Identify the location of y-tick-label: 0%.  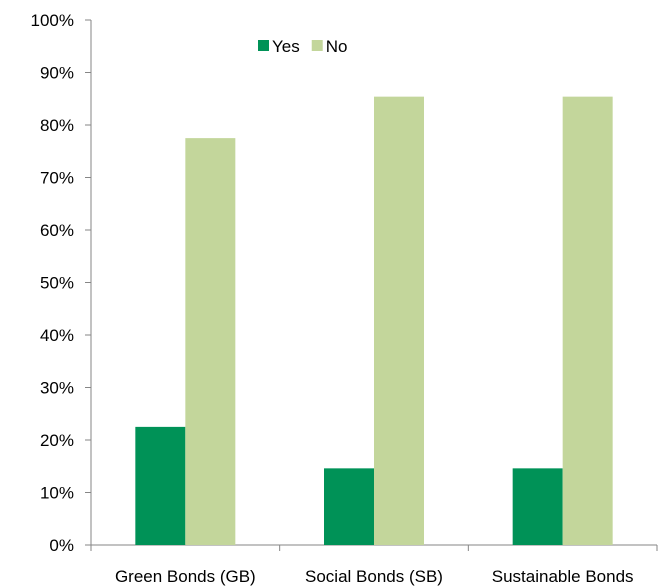
(61, 545).